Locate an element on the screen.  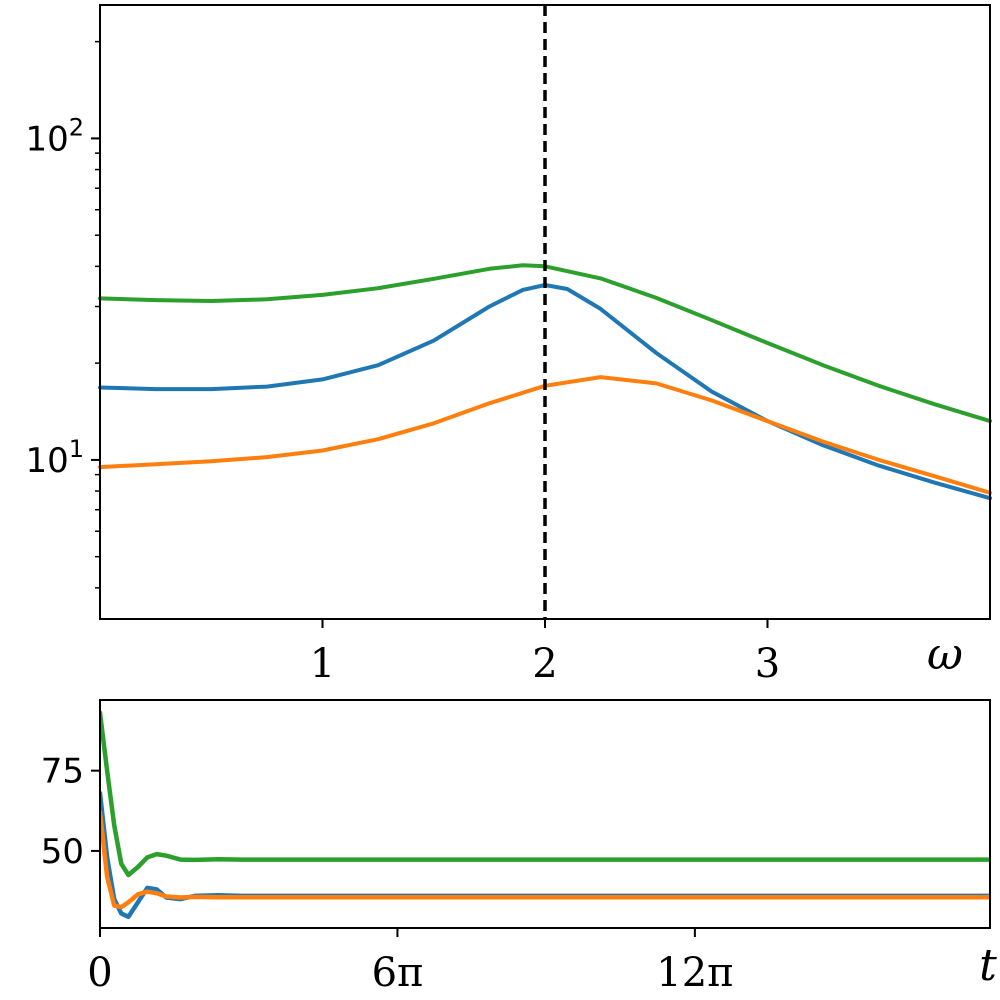
y-tick-label: 10¹ is located at coordinates (54, 458).